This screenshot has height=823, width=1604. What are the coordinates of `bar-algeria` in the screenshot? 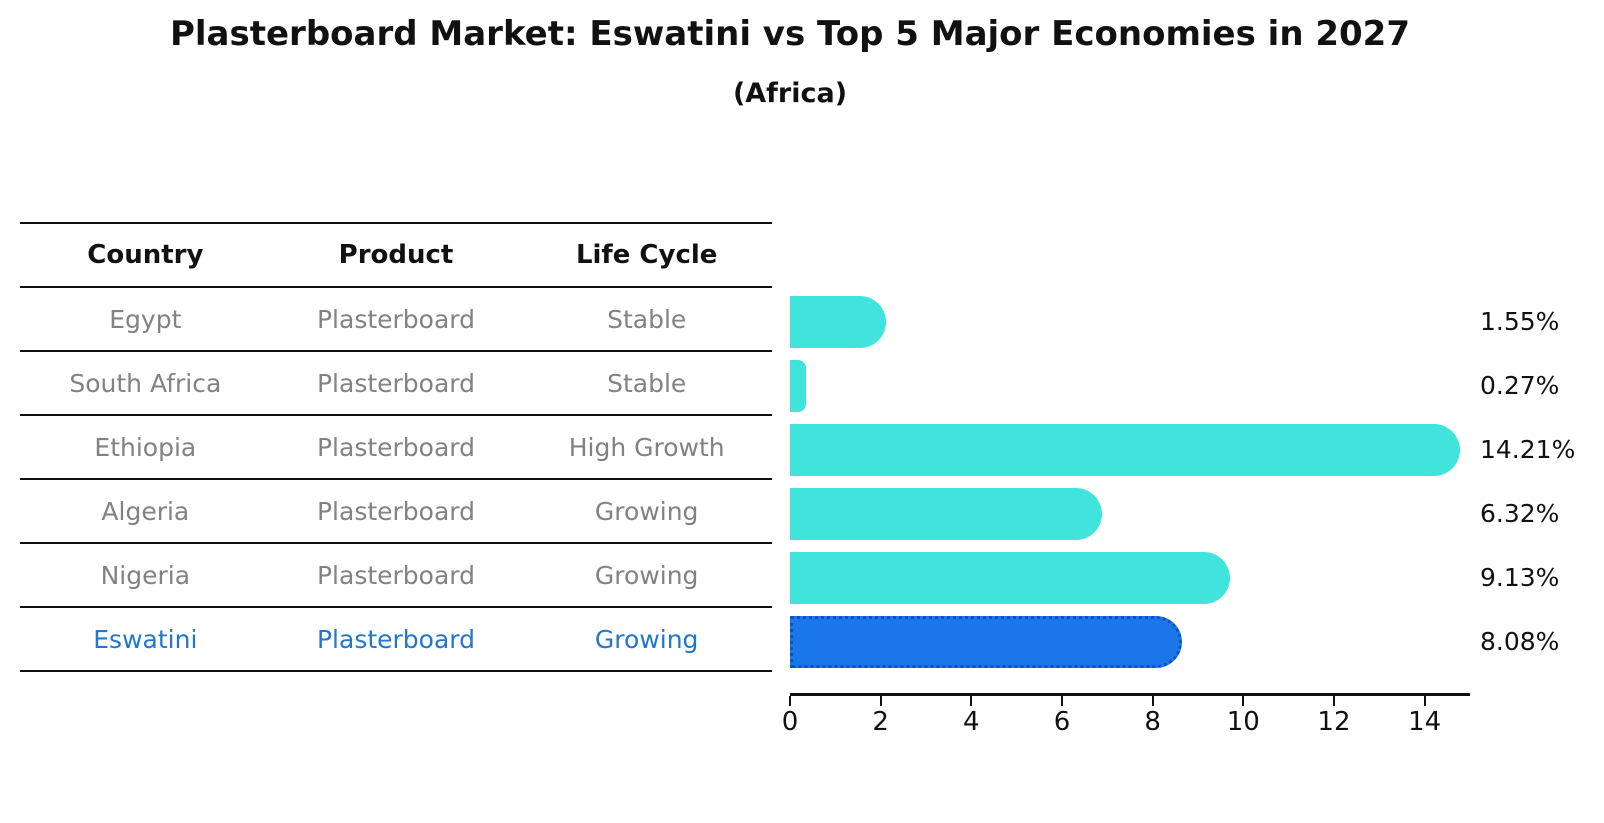 It's located at (946, 514).